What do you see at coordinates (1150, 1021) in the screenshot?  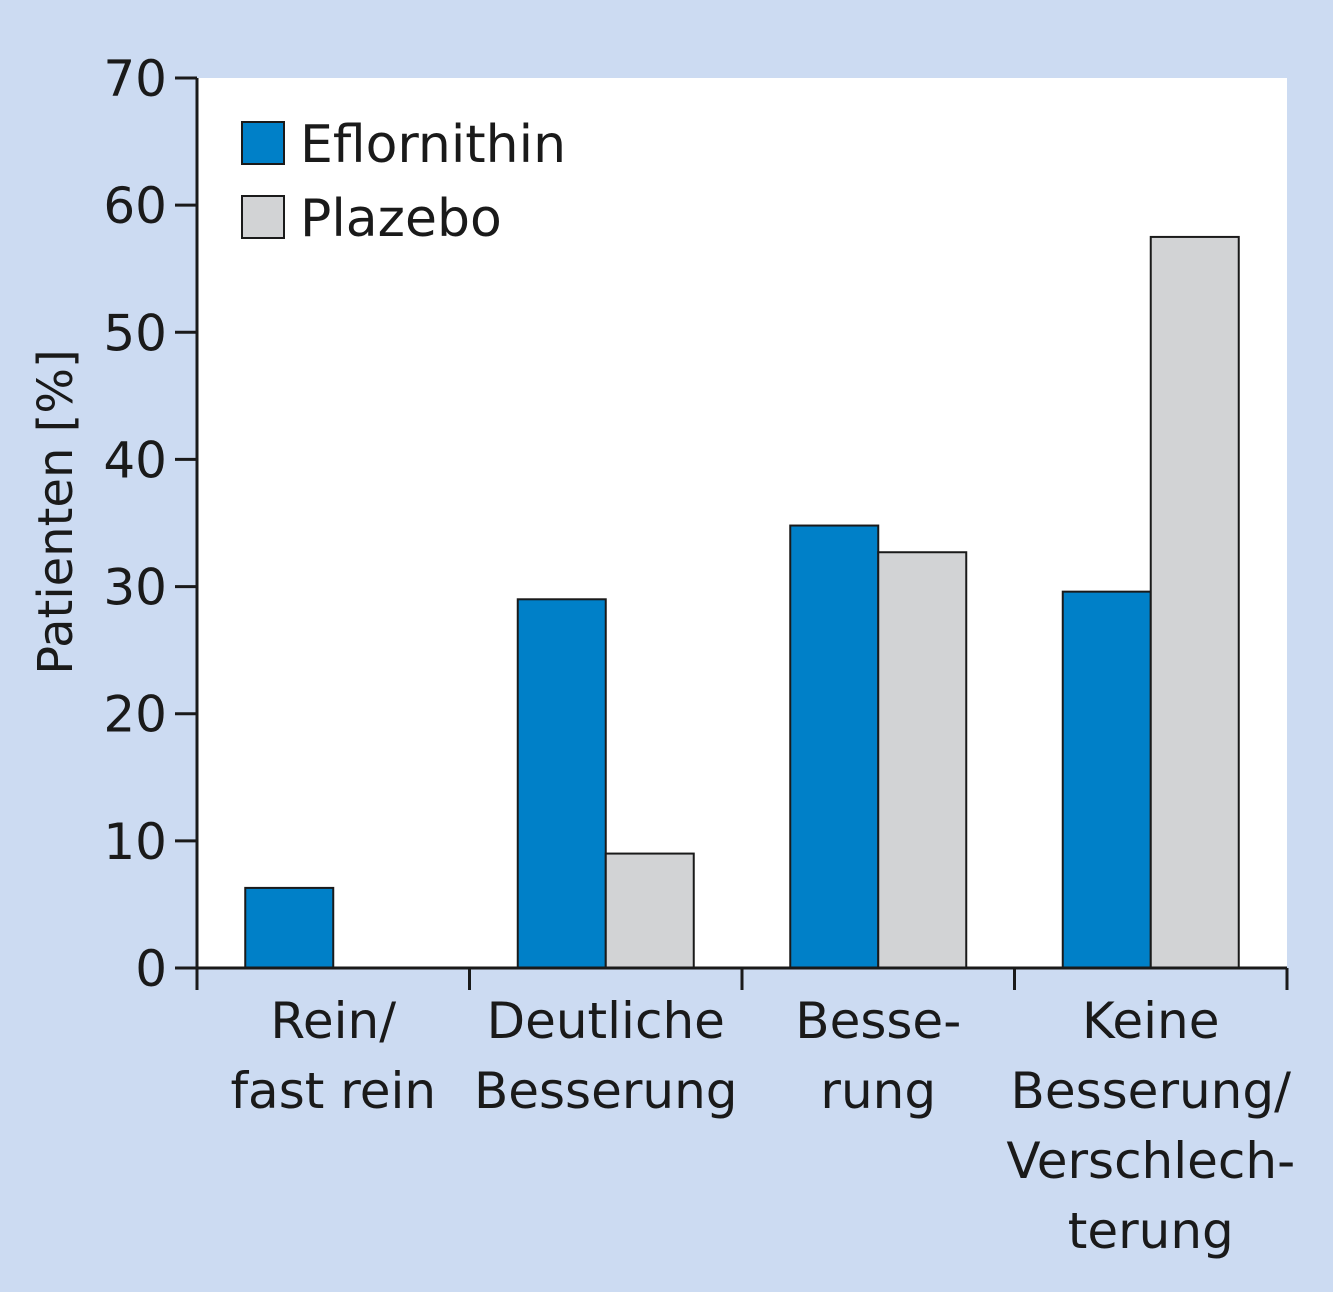 I see `category-label: Keine` at bounding box center [1150, 1021].